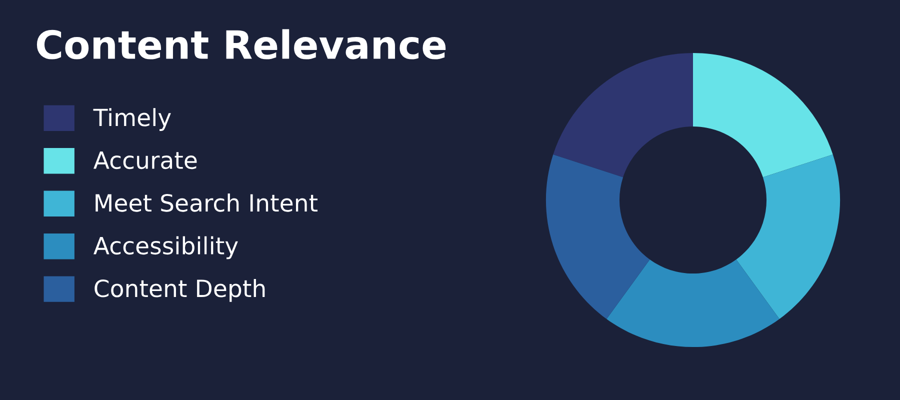 Image resolution: width=900 pixels, height=400 pixels. I want to click on legend-label: Meet Search Intent, so click(207, 203).